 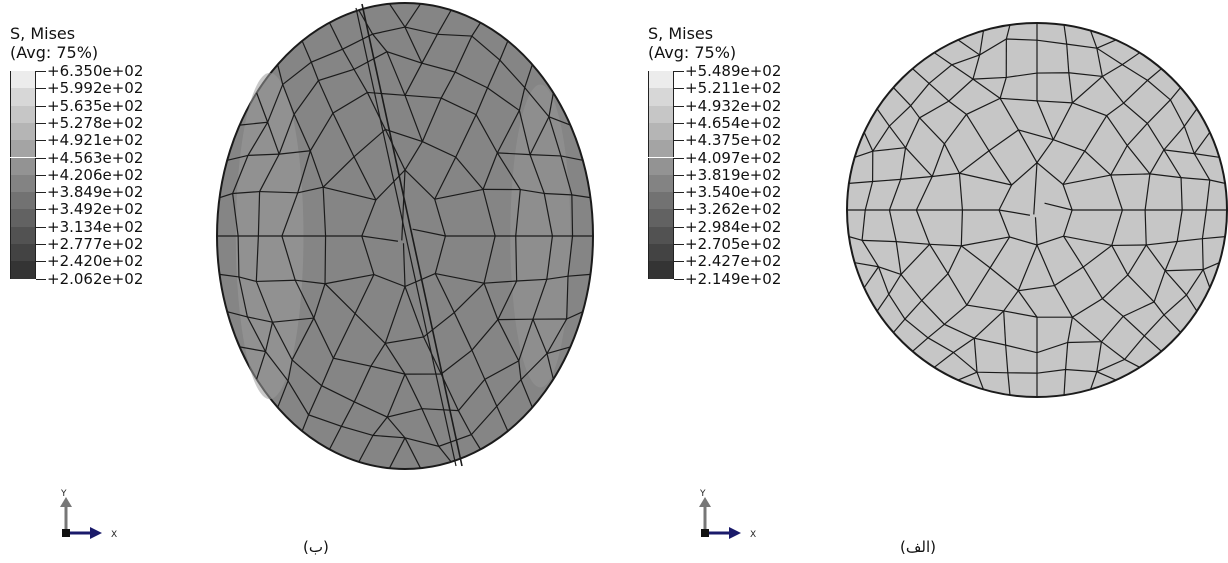 What do you see at coordinates (95, 174) in the screenshot?
I see `legend-value: +4.206e+02` at bounding box center [95, 174].